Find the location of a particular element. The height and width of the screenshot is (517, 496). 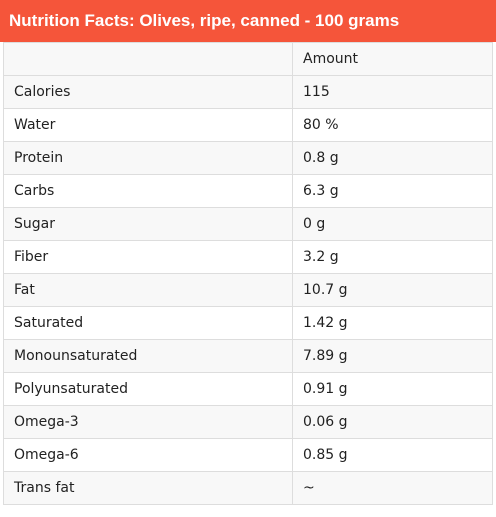

nutrient-name: Protein is located at coordinates (148, 158).